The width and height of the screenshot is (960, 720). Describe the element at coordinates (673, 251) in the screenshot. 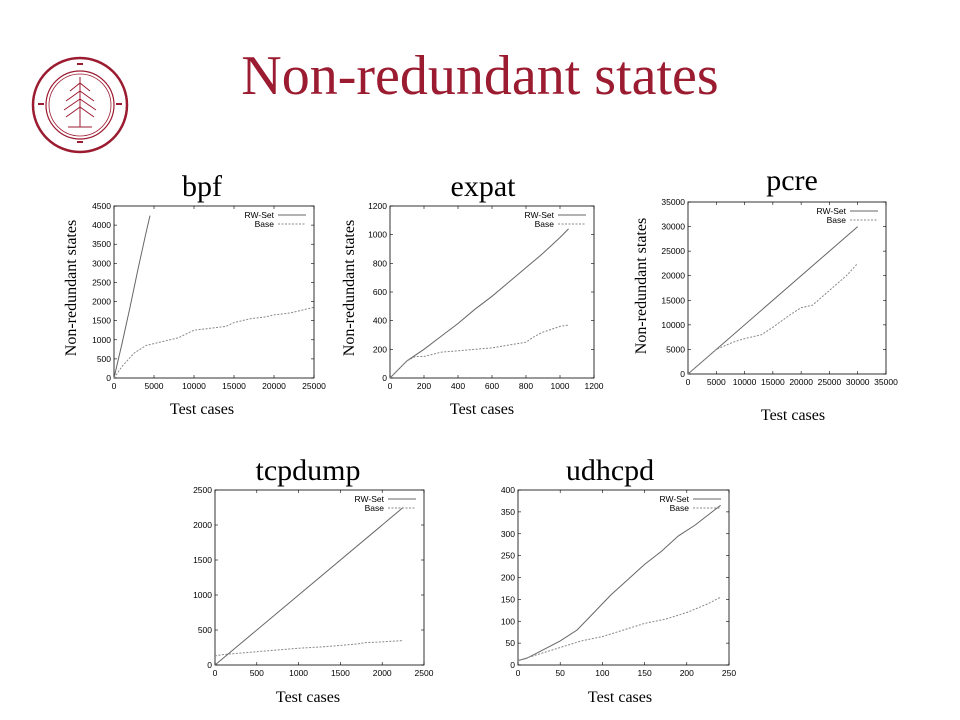

I see `y-tick-label: 25000` at that location.